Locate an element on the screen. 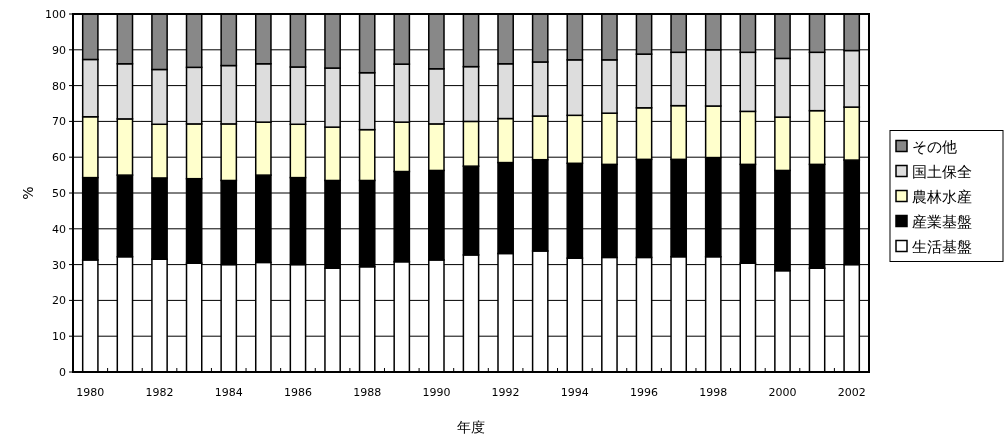 Image resolution: width=1004 pixels, height=439 pixels. y-tick-label: 10 is located at coordinates (59, 337).